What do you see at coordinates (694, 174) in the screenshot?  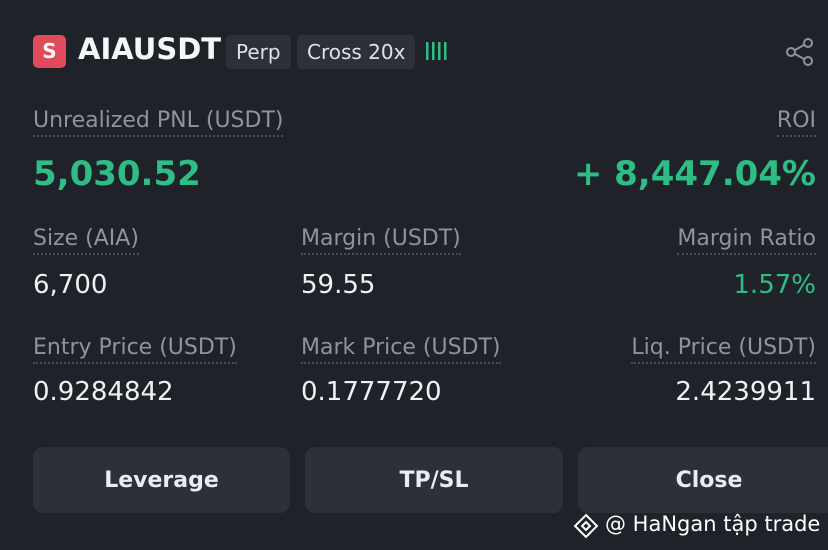 I see `roi-value: + 8,447.04%` at bounding box center [694, 174].